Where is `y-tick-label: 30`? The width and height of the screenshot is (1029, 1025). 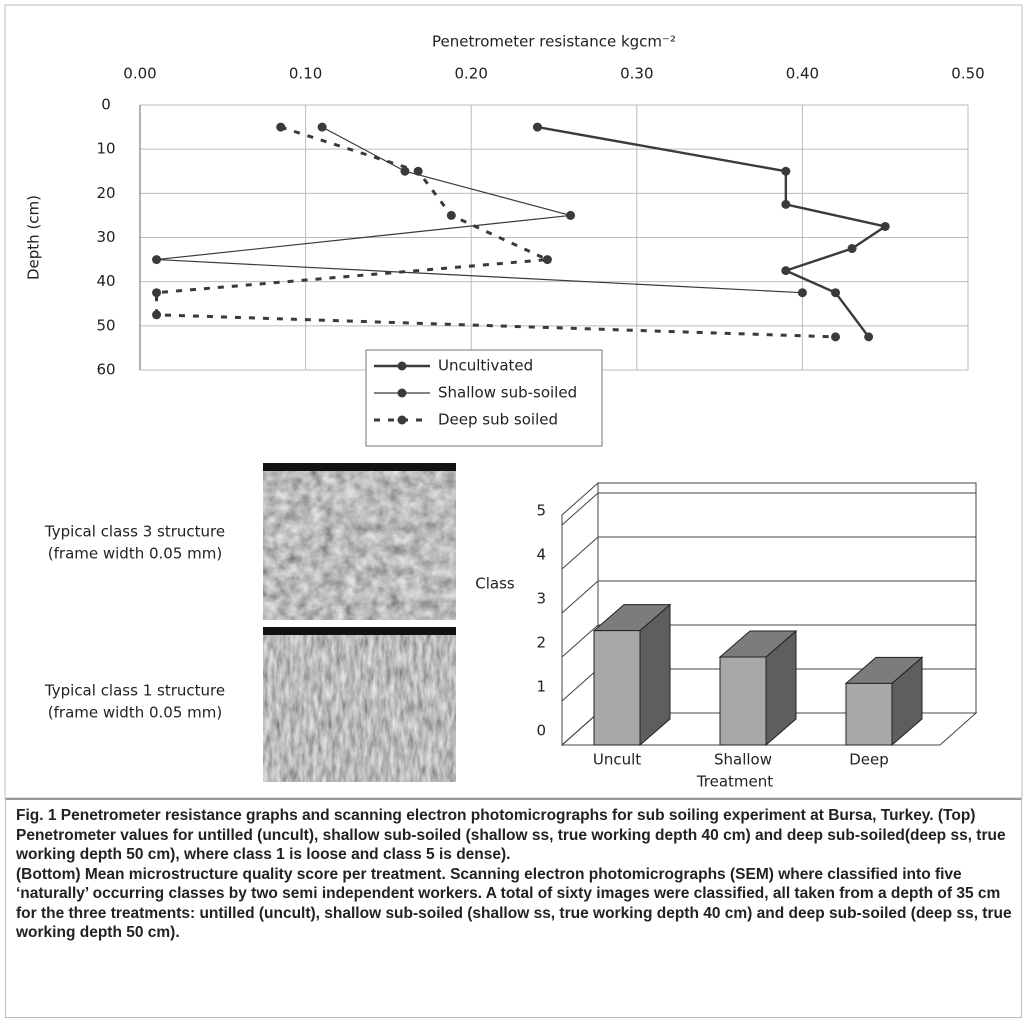 y-tick-label: 30 is located at coordinates (105, 237).